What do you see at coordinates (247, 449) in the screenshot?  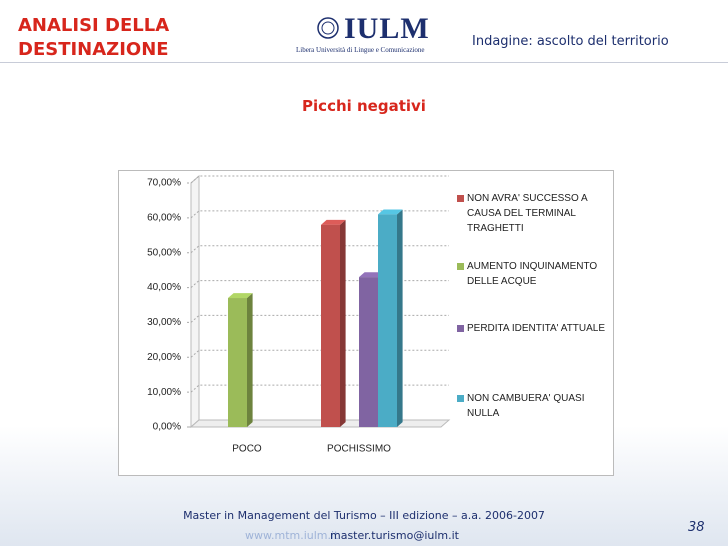 I see `x-tick-label: POCO` at bounding box center [247, 449].